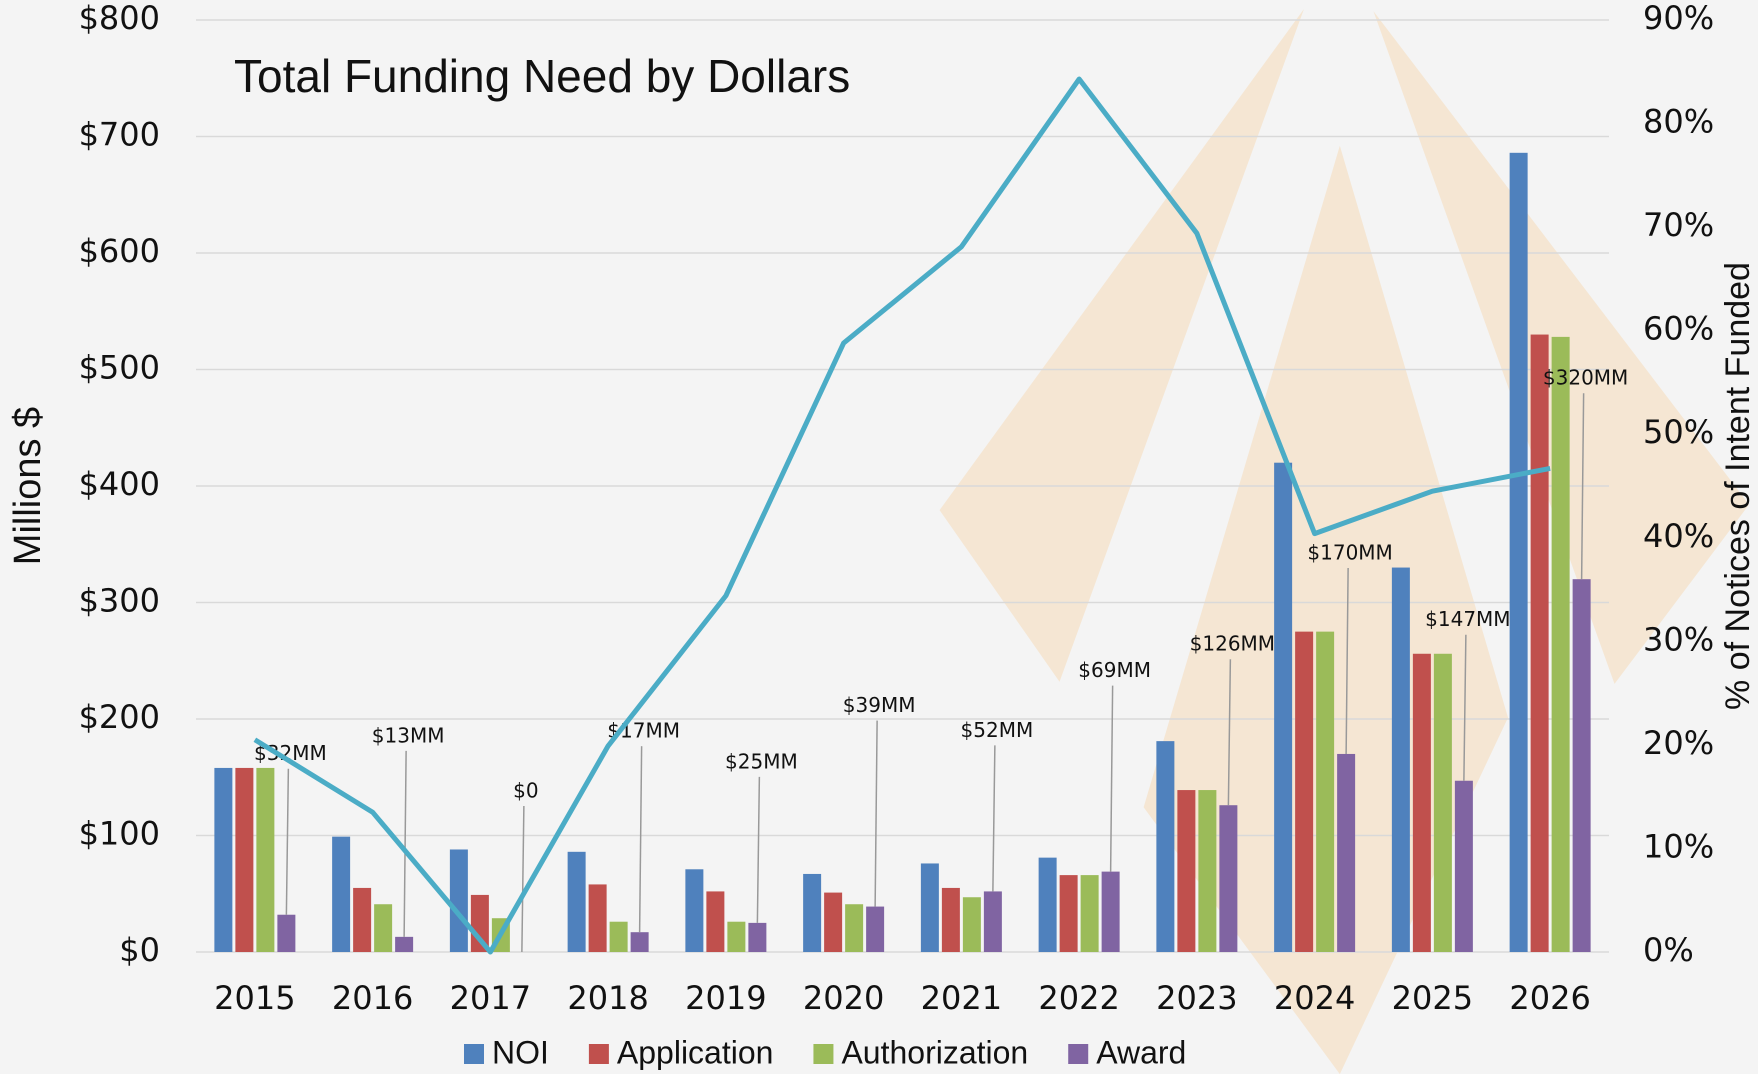 This screenshot has width=1758, height=1074. I want to click on x-tick-label: 2015, so click(254, 998).